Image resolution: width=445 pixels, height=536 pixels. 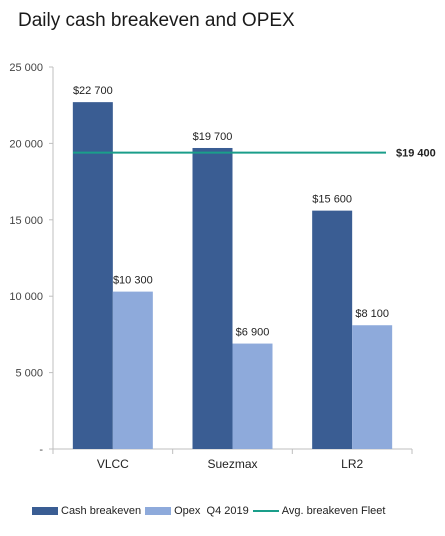 I want to click on bar-opex-suezmax, so click(x=252, y=396).